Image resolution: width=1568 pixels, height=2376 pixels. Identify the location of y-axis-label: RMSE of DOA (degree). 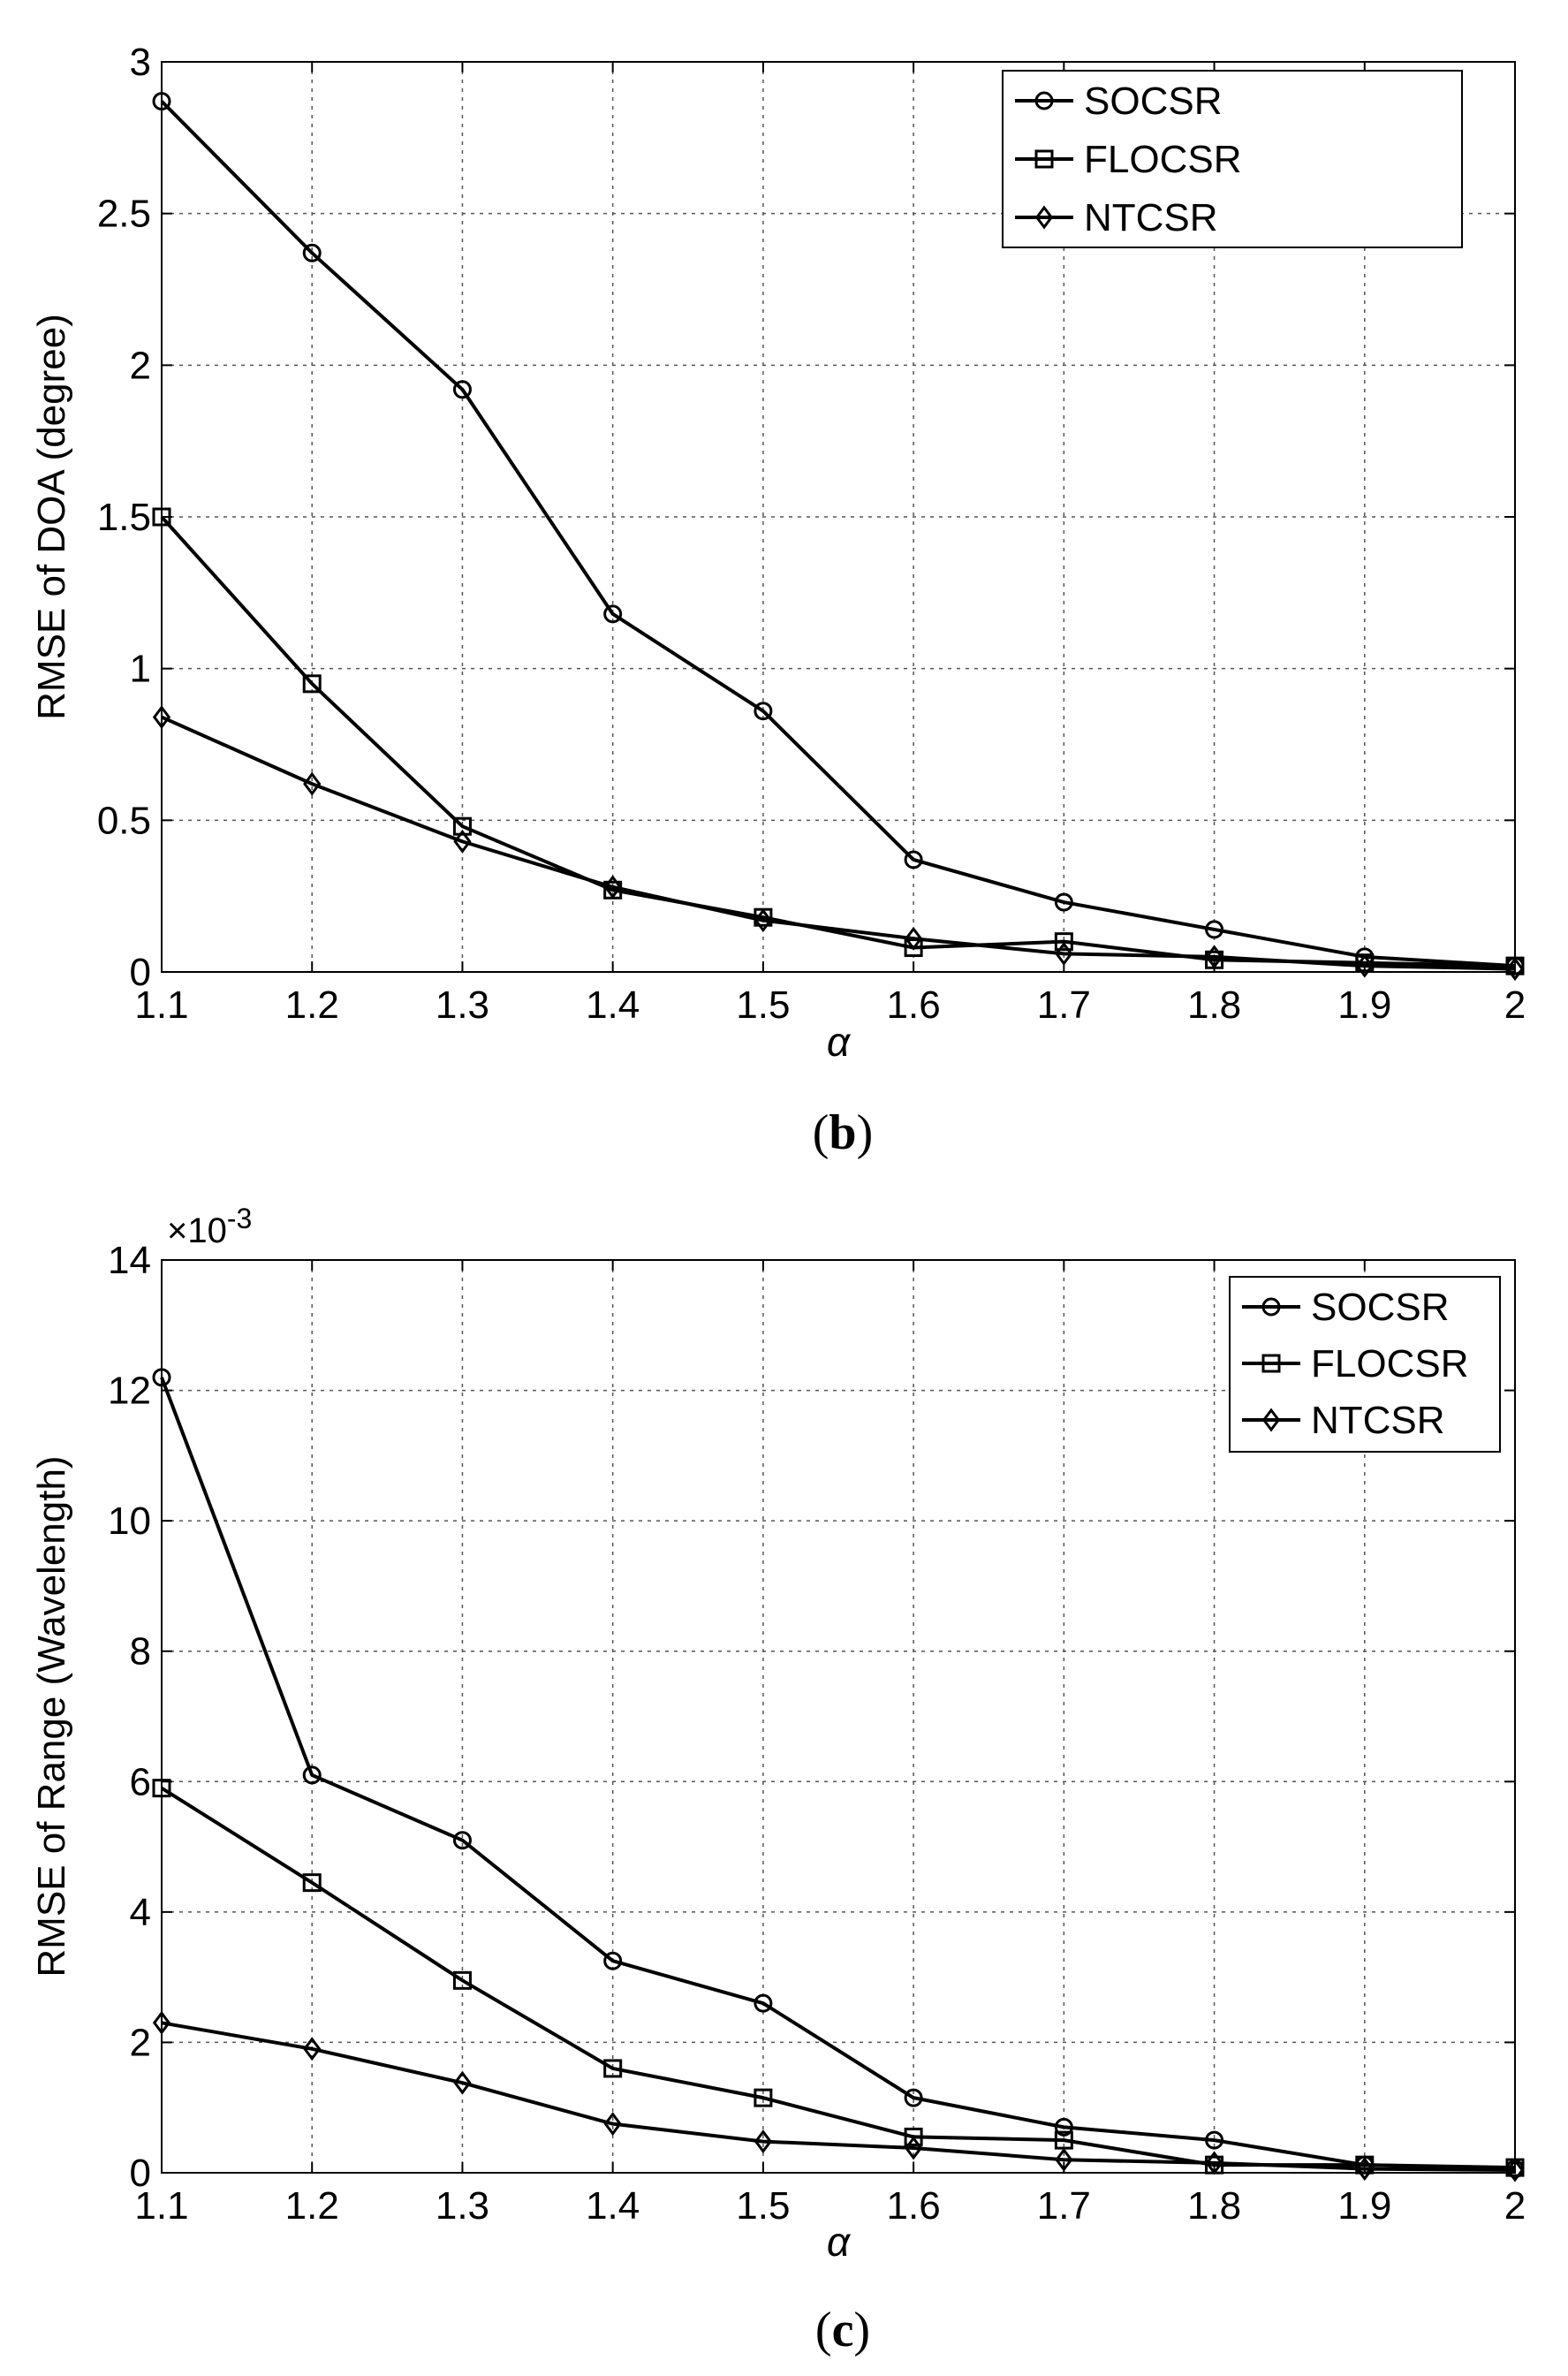
(51, 517).